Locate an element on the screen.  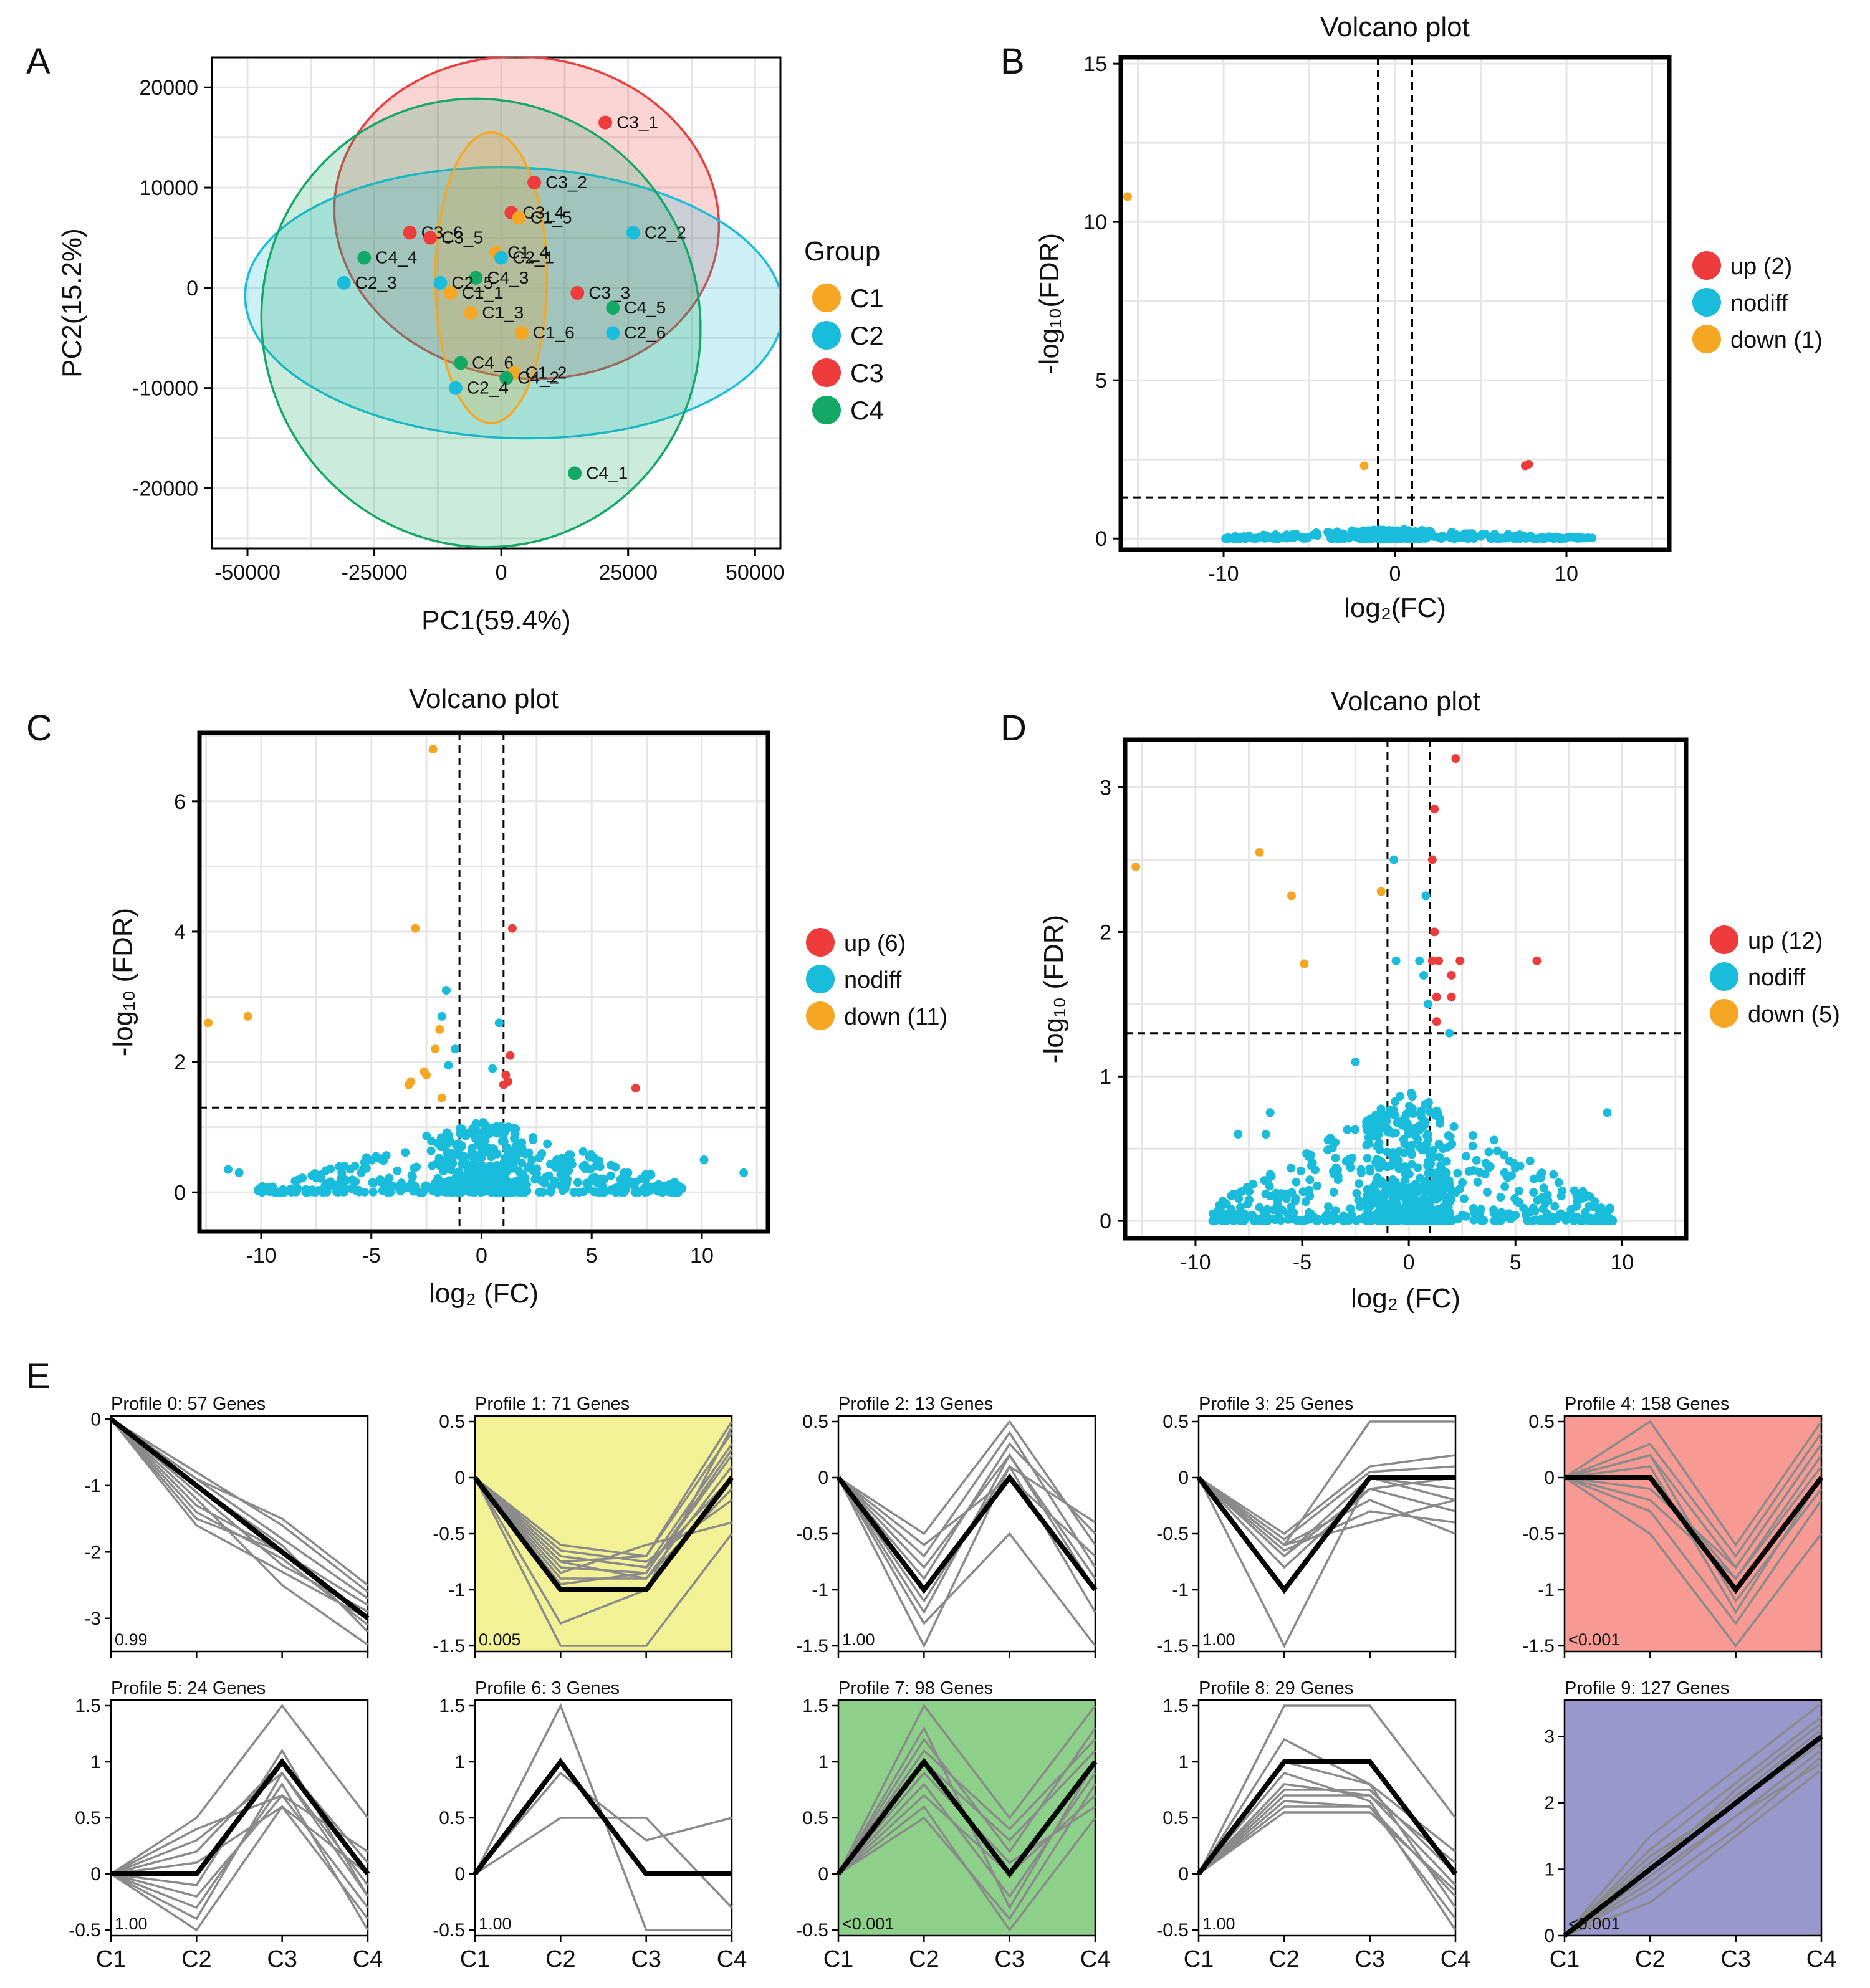
profile-pvalue: 0.99 is located at coordinates (131, 1640).